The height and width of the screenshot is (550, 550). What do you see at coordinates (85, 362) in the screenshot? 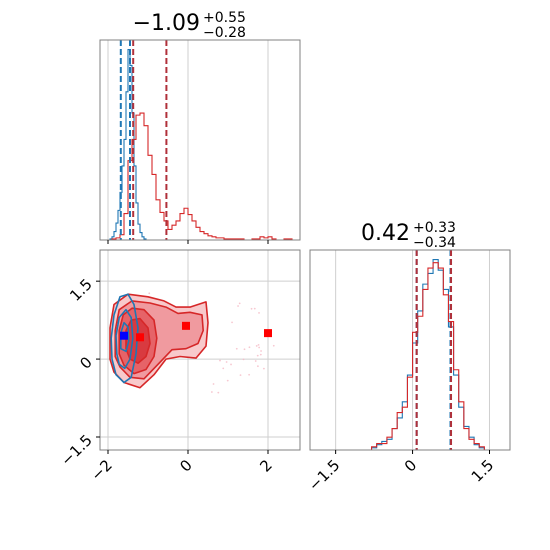
I see `y-tick-label: 0` at bounding box center [85, 362].